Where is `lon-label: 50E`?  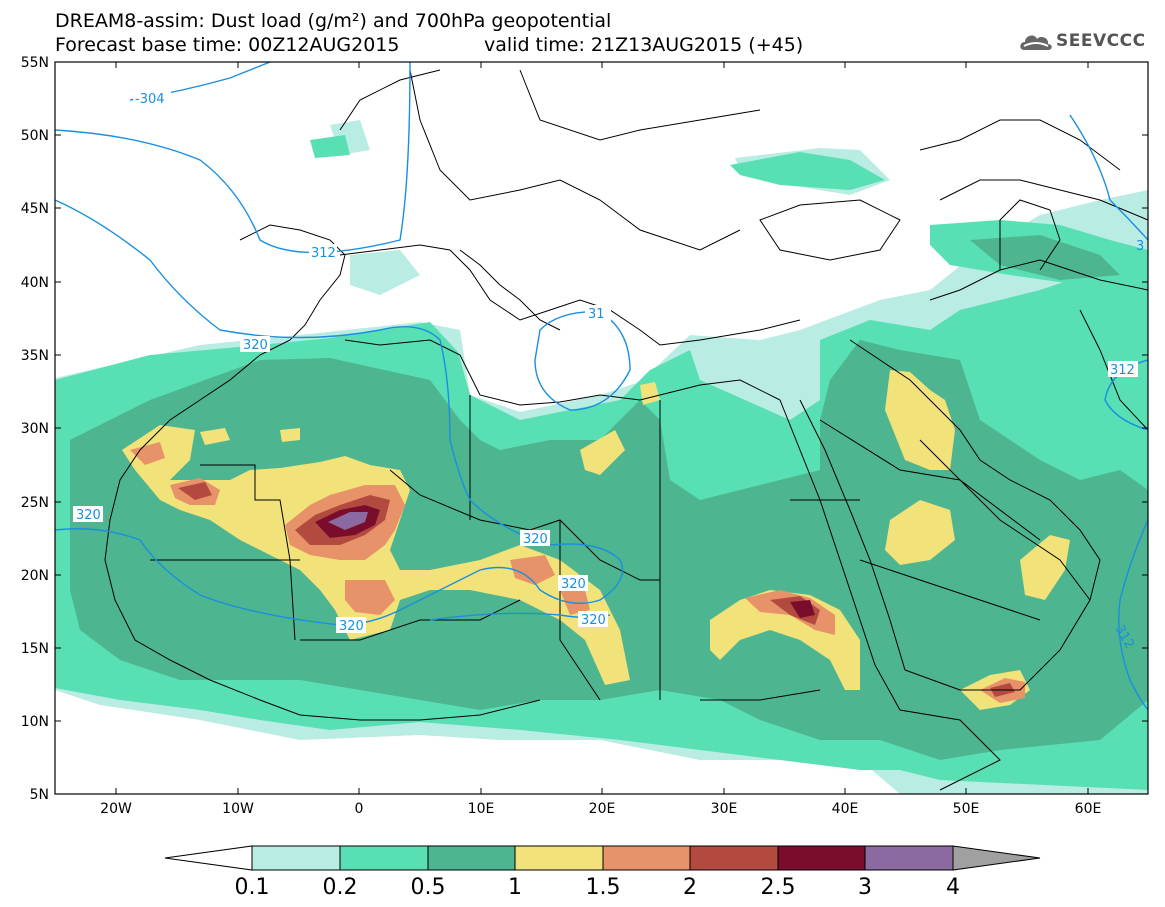 lon-label: 50E is located at coordinates (966, 809).